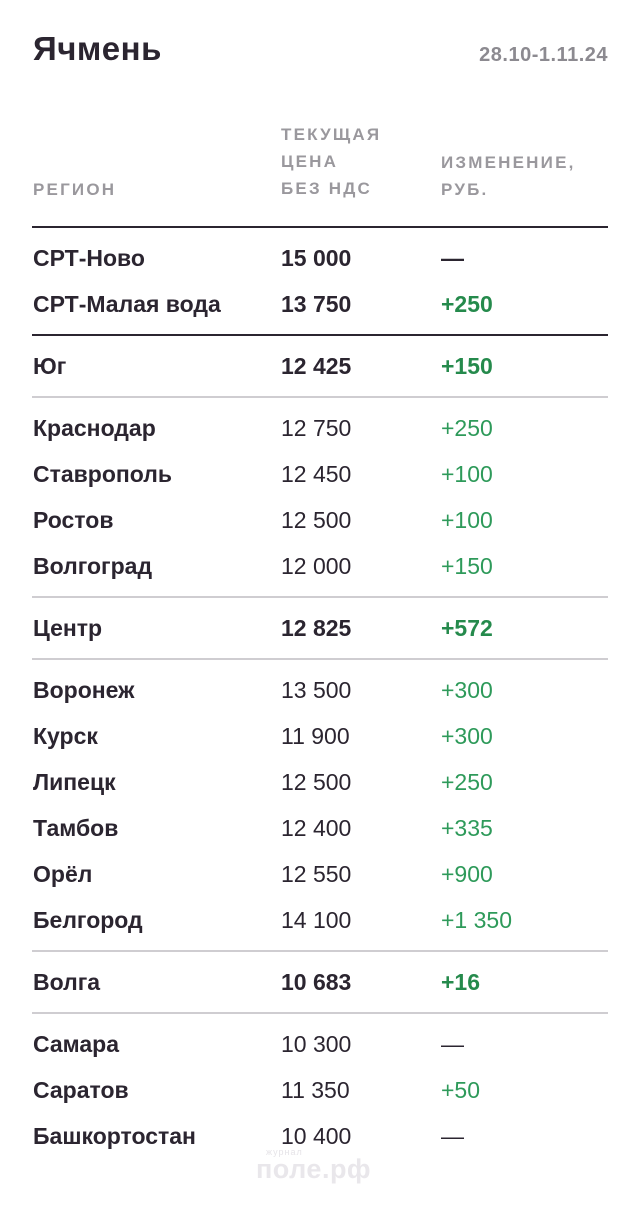  Describe the element at coordinates (543, 55) in the screenshot. I see `date-range: 28.10-1.11.24` at that location.